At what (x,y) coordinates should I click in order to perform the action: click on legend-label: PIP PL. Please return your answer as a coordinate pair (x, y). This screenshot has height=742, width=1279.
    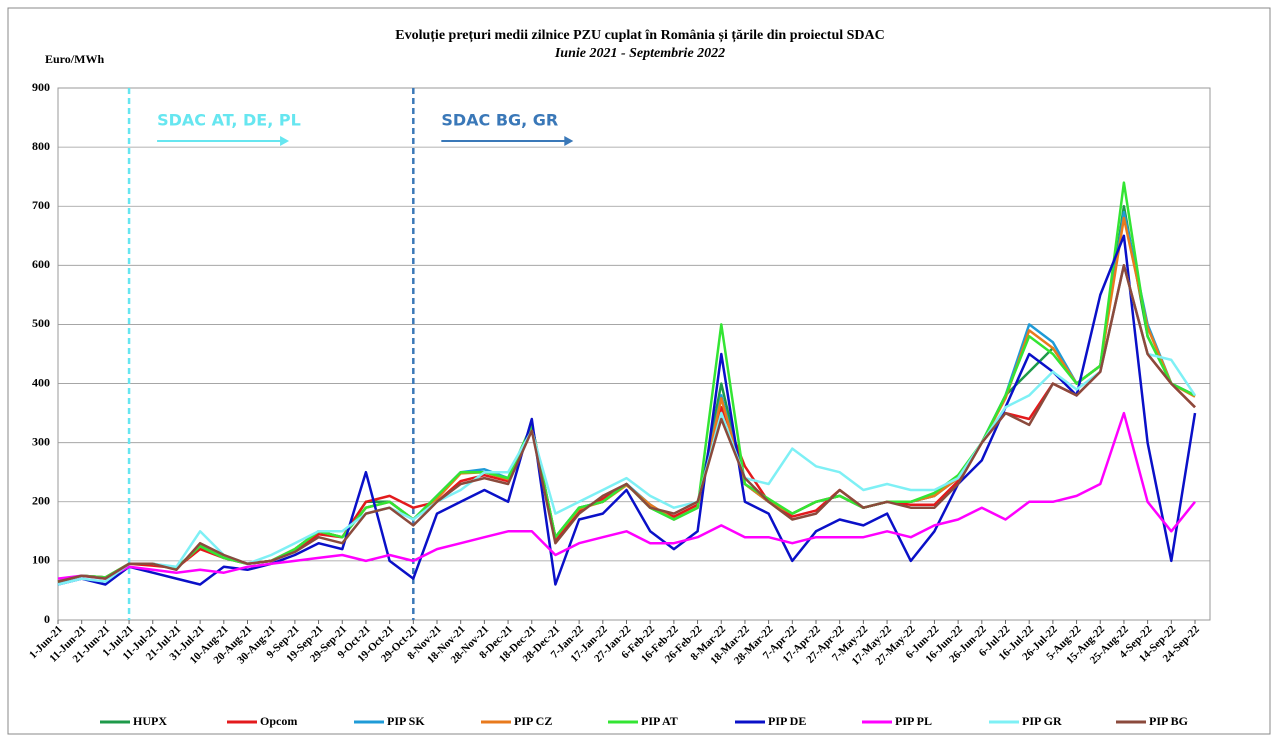
    Looking at the image, I should click on (913, 721).